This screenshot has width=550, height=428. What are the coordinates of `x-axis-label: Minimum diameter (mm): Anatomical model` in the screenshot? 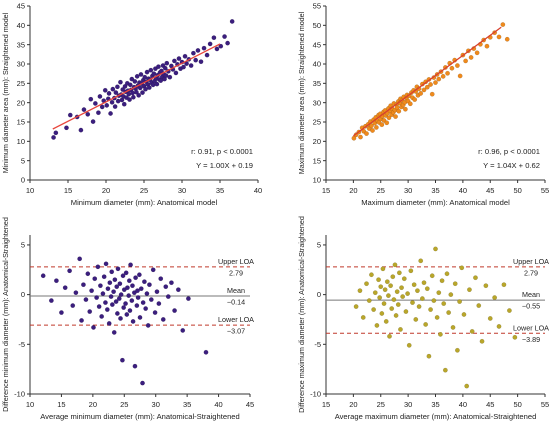 It's located at (144, 202).